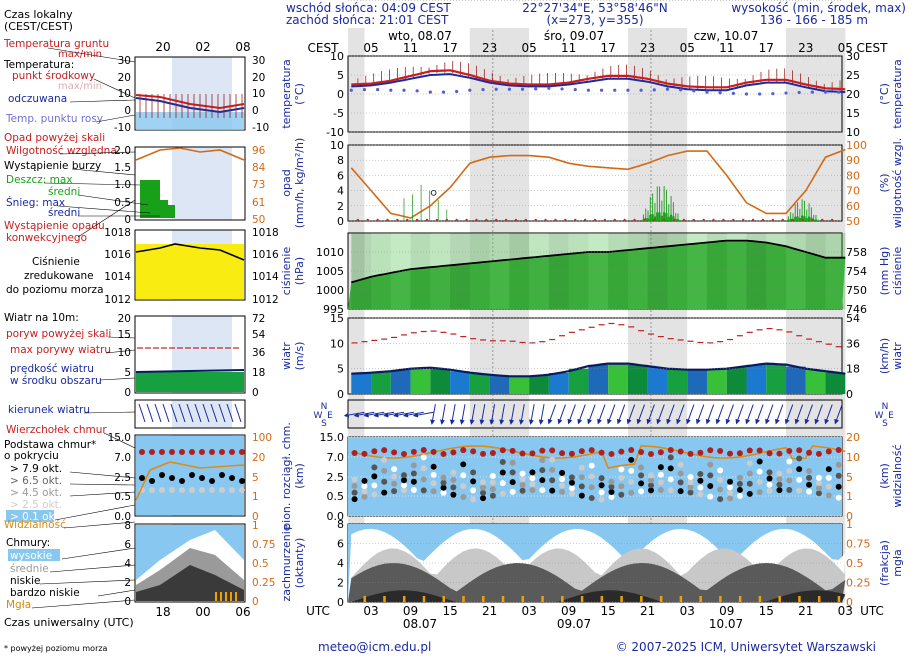  I want to click on utc-tick: 03, so click(687, 611).